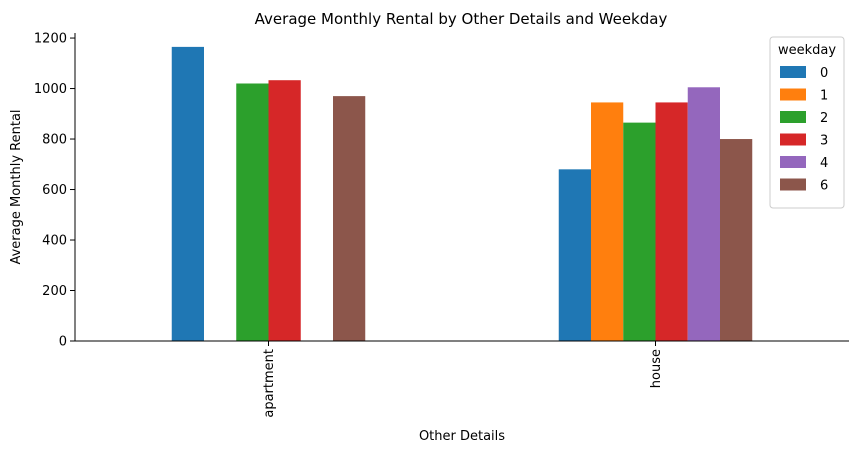 This screenshot has height=453, width=859. Describe the element at coordinates (824, 186) in the screenshot. I see `legend-label-6: 6` at that location.